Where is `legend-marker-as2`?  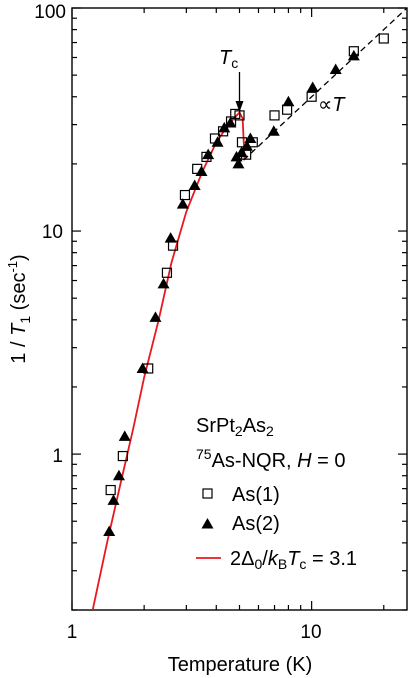
legend-marker-as2 is located at coordinates (207, 523).